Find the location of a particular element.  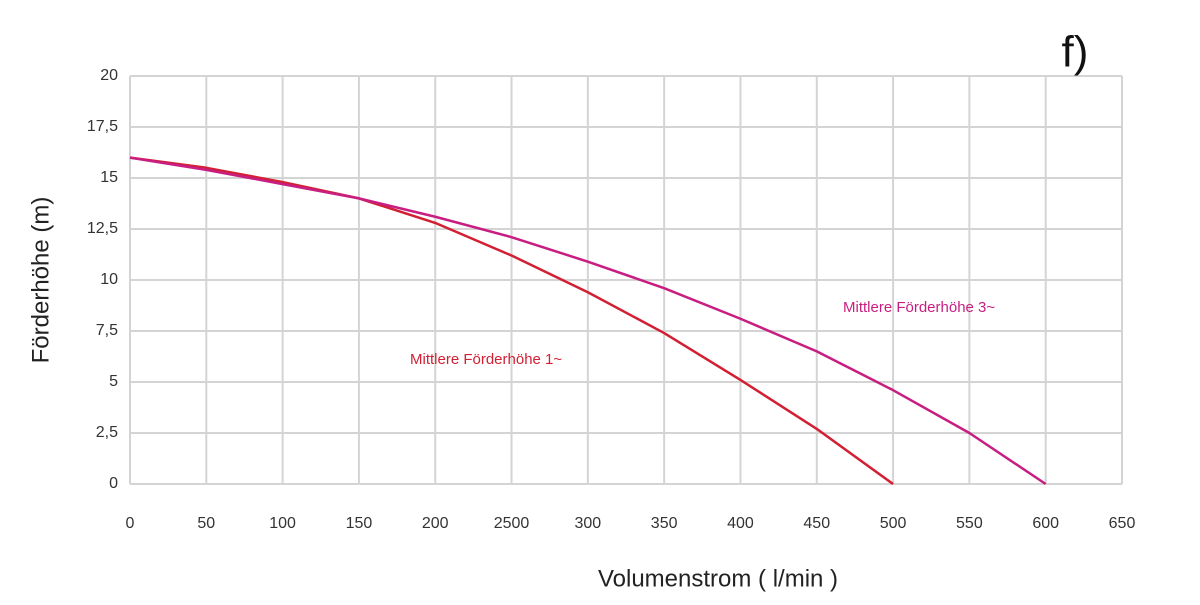

panel-label: f) is located at coordinates (1075, 52).